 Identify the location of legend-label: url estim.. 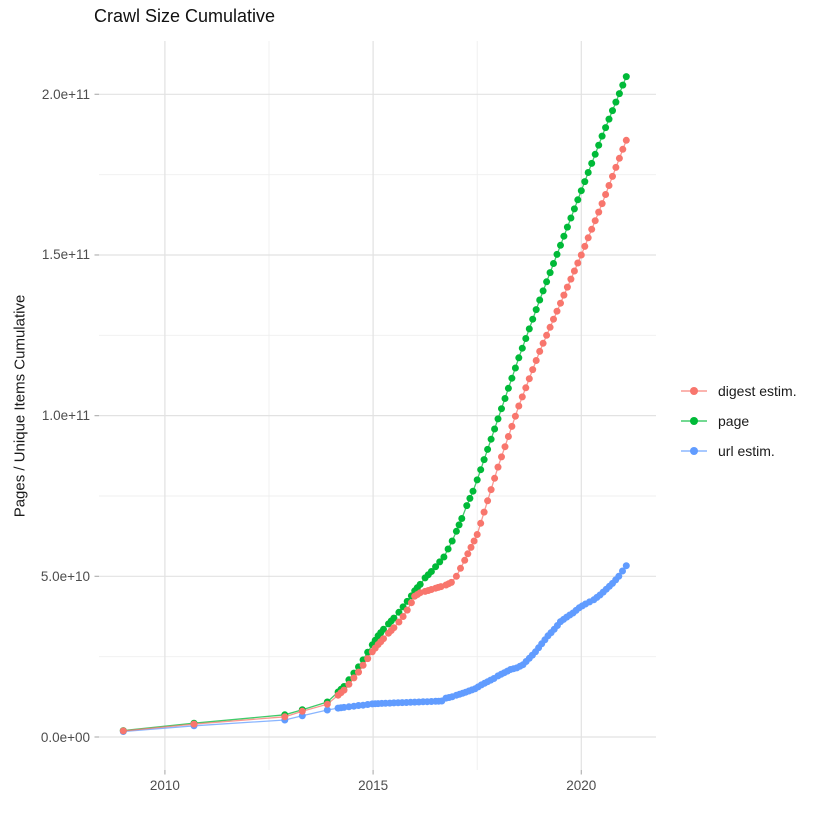
(746, 451).